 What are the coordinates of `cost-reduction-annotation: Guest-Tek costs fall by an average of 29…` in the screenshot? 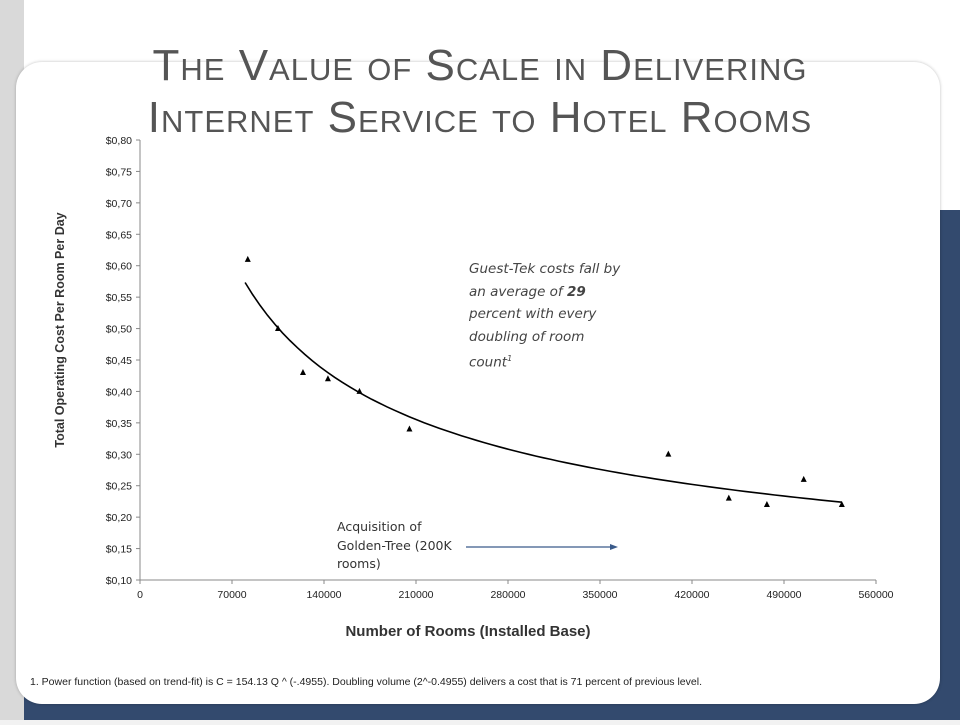 It's located at (549, 316).